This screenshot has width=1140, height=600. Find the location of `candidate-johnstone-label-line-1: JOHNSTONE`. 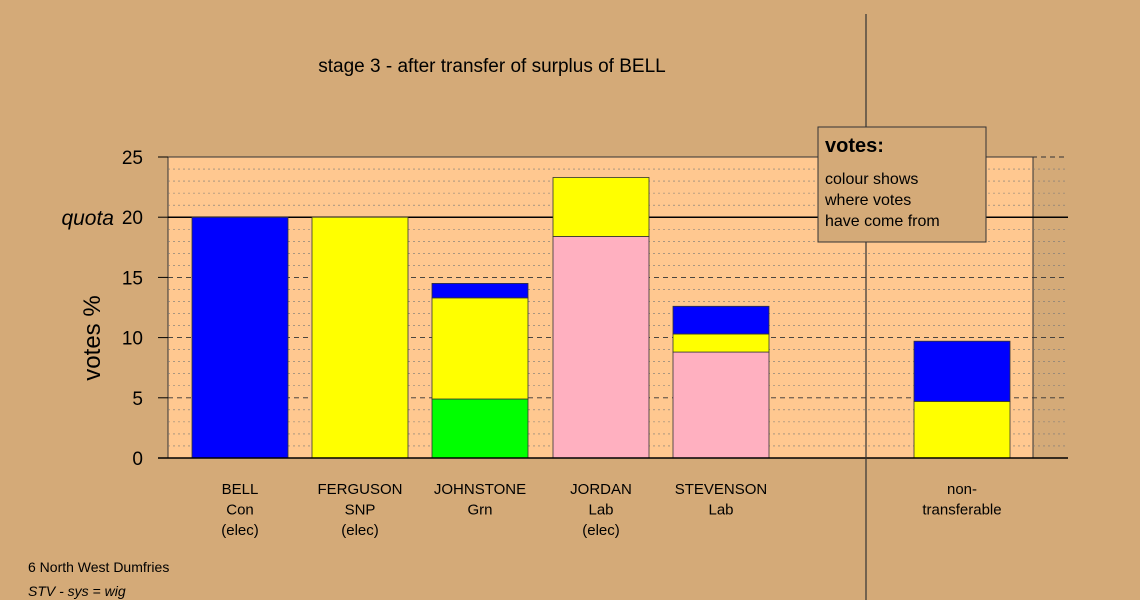

candidate-johnstone-label-line-1: JOHNSTONE is located at coordinates (480, 489).